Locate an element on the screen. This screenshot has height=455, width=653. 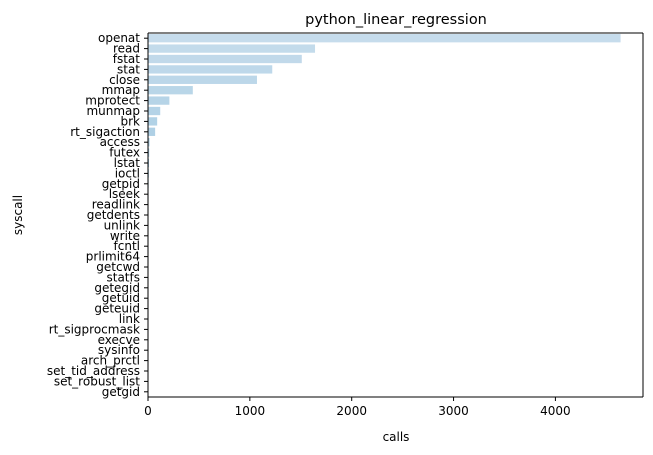
y-tick-label: getcwd is located at coordinates (118, 267).